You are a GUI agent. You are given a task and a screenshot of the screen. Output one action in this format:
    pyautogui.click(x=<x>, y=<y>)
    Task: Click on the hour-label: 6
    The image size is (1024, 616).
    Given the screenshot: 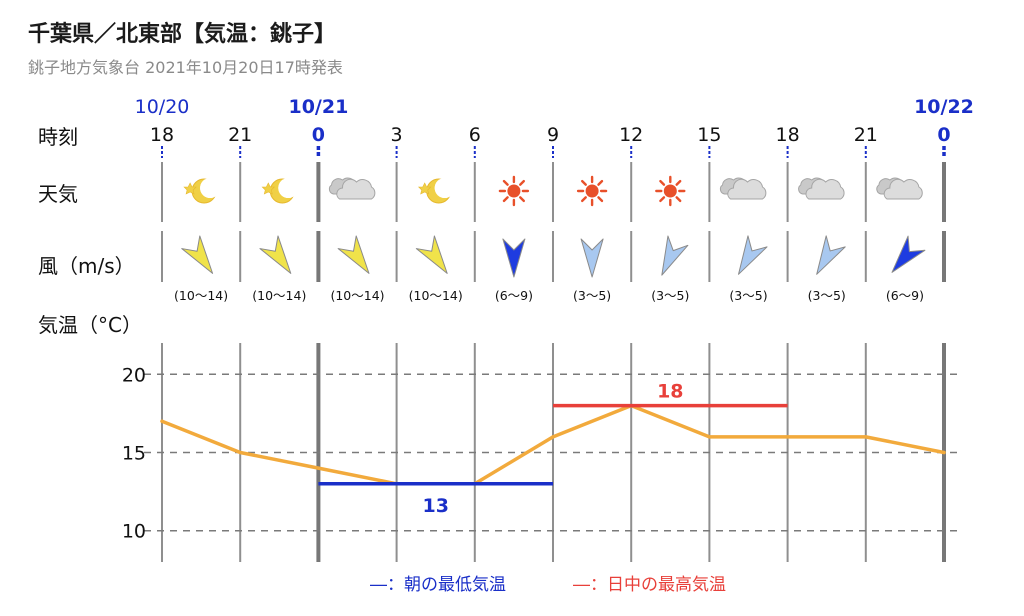 What is the action you would take?
    pyautogui.click(x=475, y=135)
    